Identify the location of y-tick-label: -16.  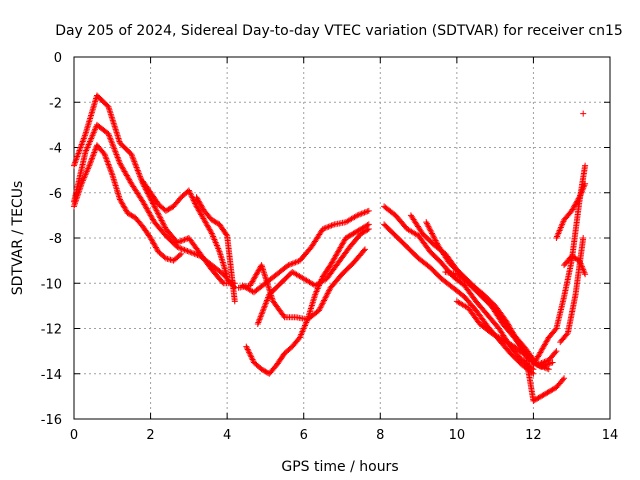
(51, 420).